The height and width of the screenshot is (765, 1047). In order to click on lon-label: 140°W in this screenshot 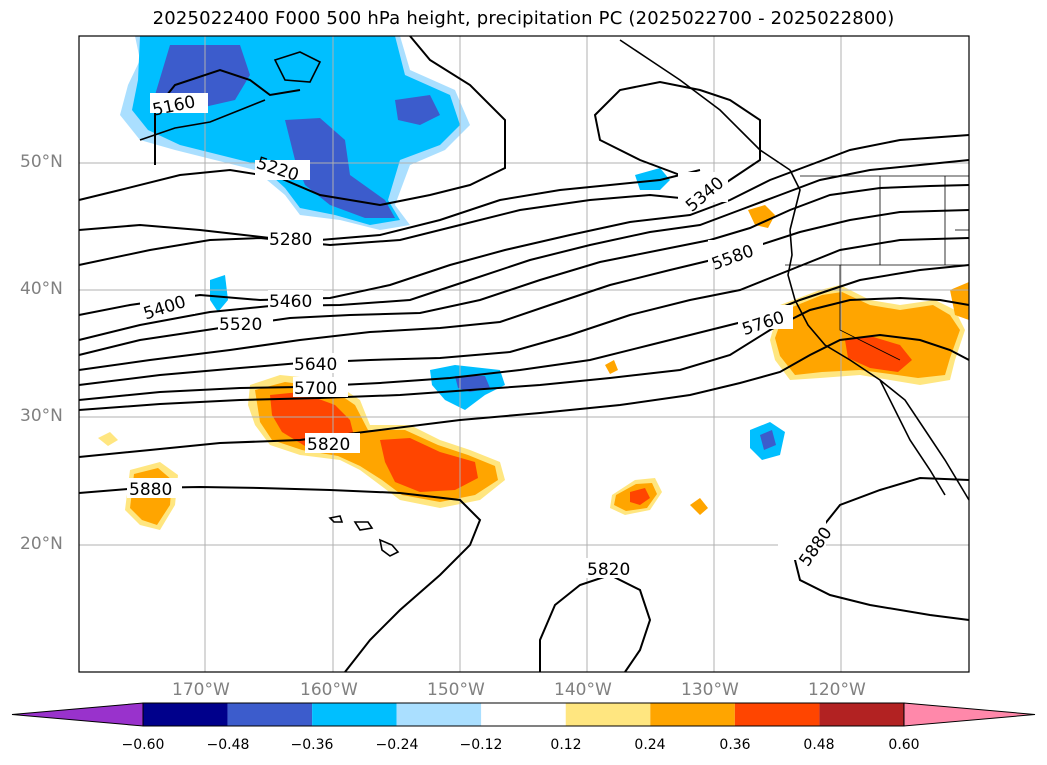, I will do `click(583, 690)`.